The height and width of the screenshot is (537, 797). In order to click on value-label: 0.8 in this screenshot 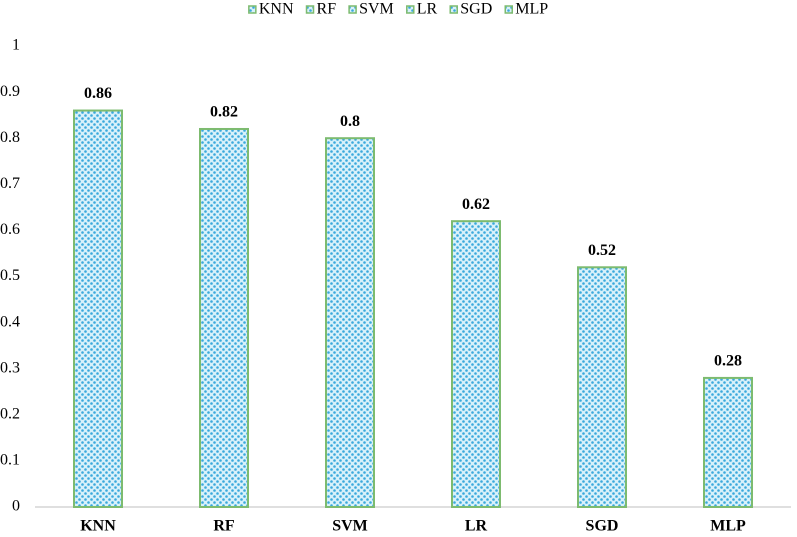, I will do `click(350, 121)`.